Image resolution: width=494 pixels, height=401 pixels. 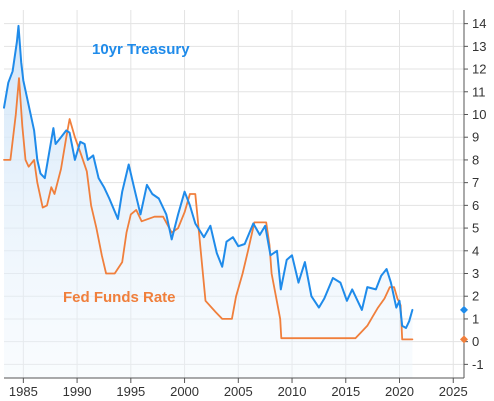 What do you see at coordinates (475, 182) in the screenshot?
I see `y-tick-label: 7` at bounding box center [475, 182].